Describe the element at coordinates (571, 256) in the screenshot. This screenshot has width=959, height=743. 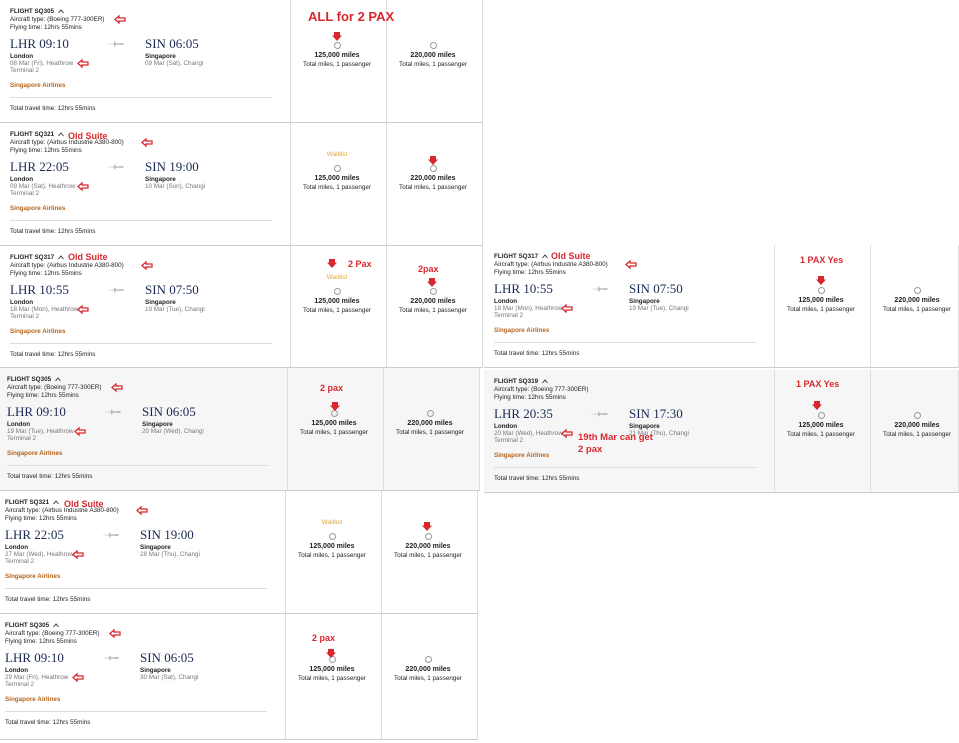
I see `annotation: Old Suite` at that location.